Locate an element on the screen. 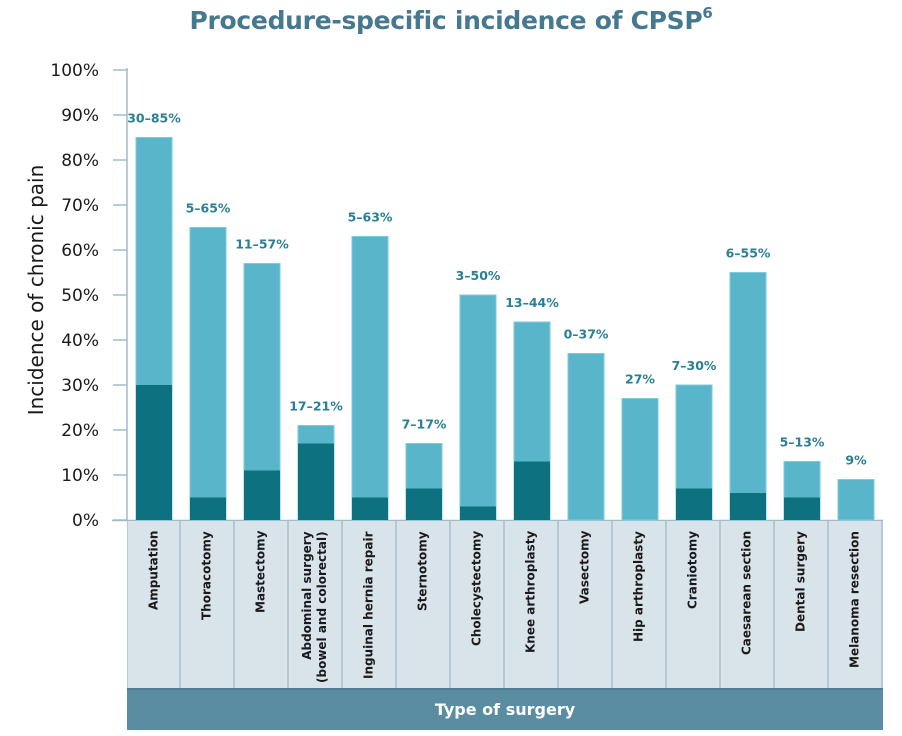 Image resolution: width=902 pixels, height=736 pixels. data-label: 5–65% is located at coordinates (208, 208).